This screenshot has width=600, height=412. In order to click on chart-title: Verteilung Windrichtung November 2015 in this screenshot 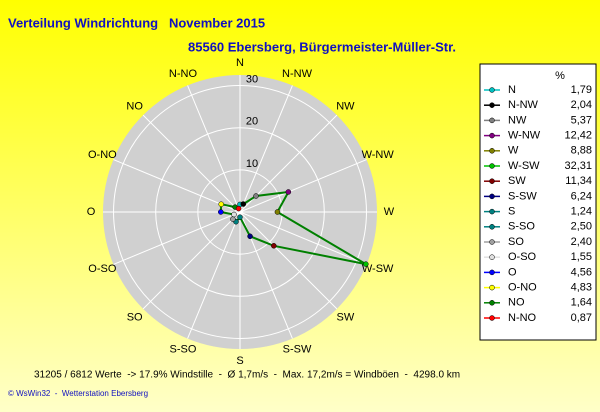, I will do `click(136, 22)`.